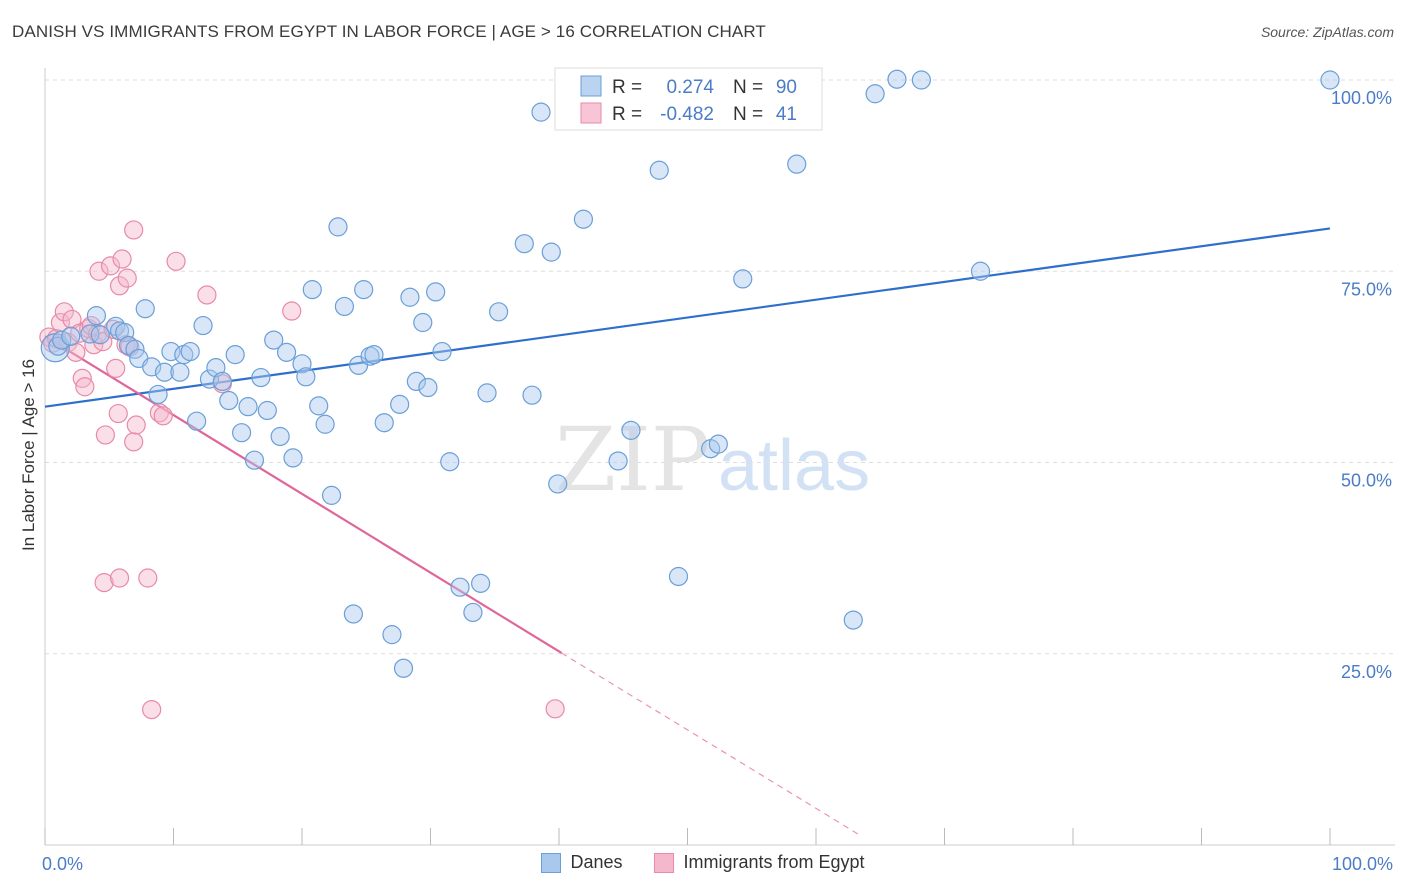 Image resolution: width=1406 pixels, height=892 pixels. I want to click on source-label: Source: ZipAtlas.com, so click(1327, 32).